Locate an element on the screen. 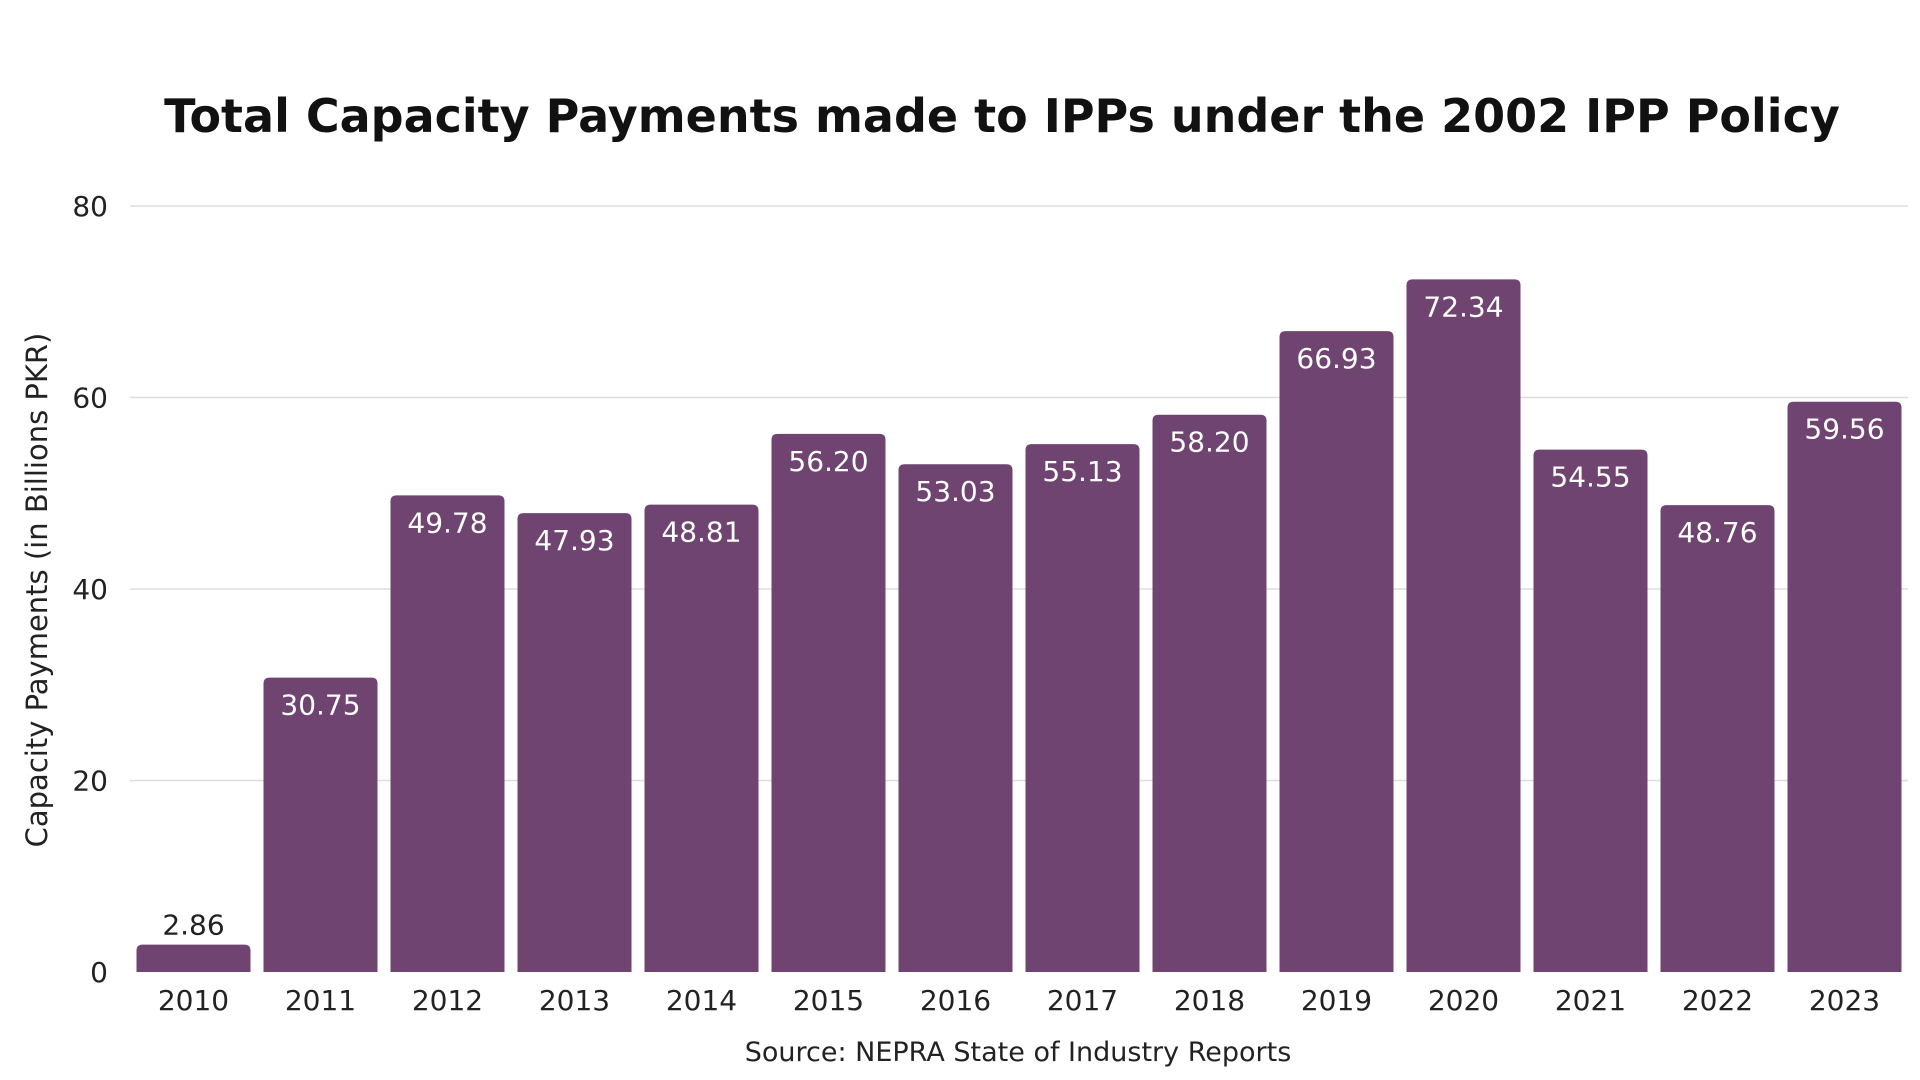 The image size is (1920, 1080). data-label: 53.03 is located at coordinates (955, 491).